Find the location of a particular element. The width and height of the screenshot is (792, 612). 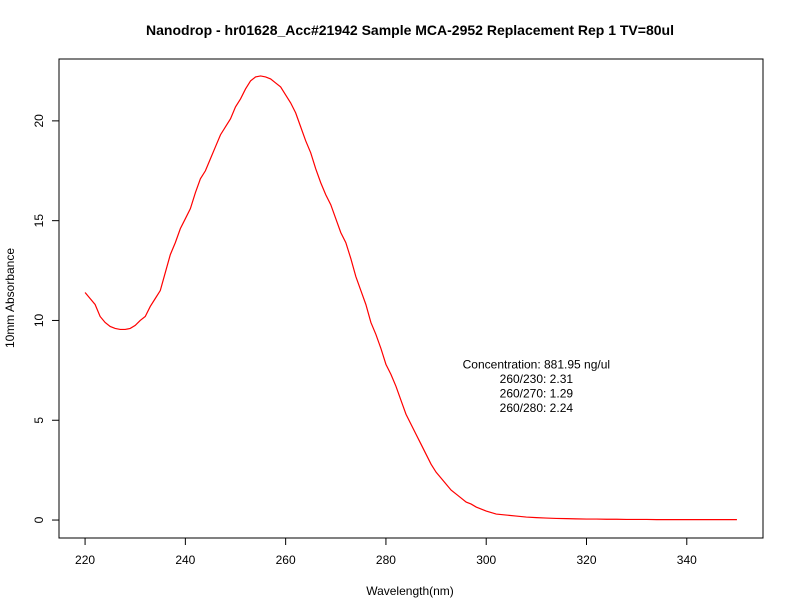

y-tick-label: 0 is located at coordinates (39, 519).